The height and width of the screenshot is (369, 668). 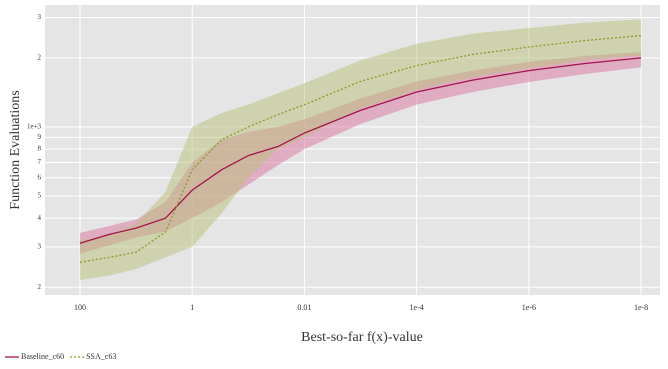 I want to click on y-tick-label: 6, so click(x=40, y=177).